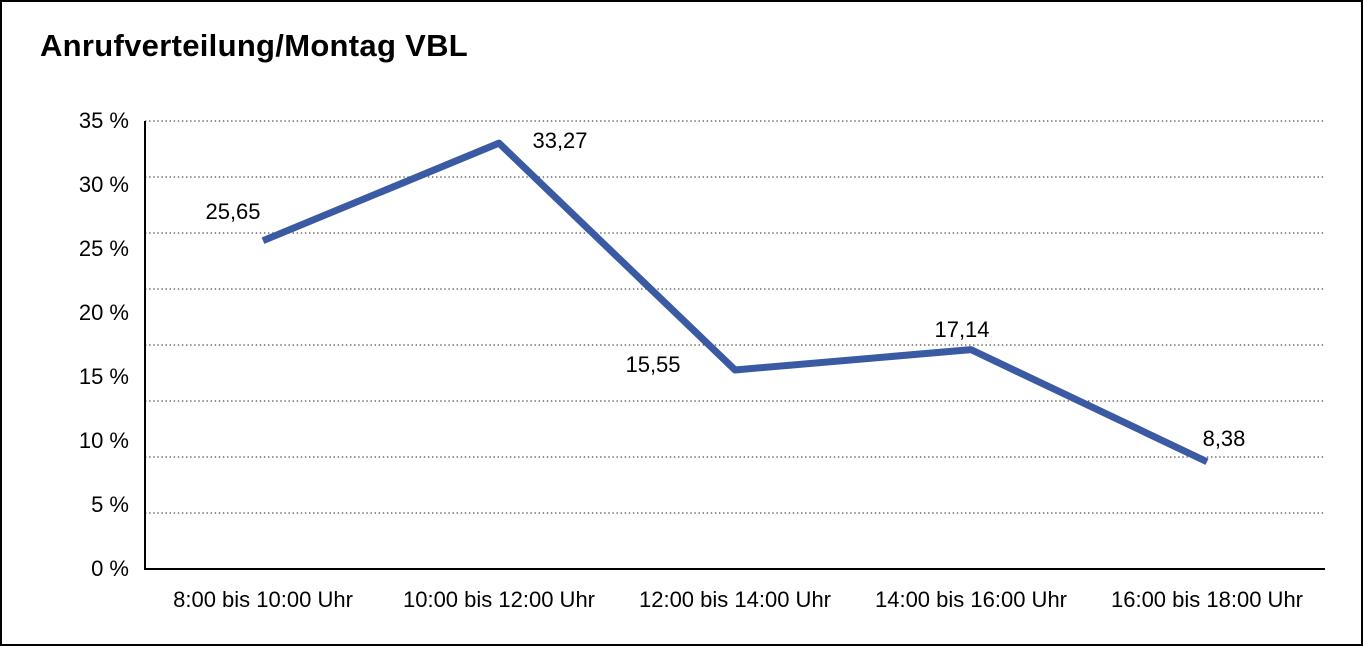  Describe the element at coordinates (1224, 438) in the screenshot. I see `data-label: 8,38` at that location.